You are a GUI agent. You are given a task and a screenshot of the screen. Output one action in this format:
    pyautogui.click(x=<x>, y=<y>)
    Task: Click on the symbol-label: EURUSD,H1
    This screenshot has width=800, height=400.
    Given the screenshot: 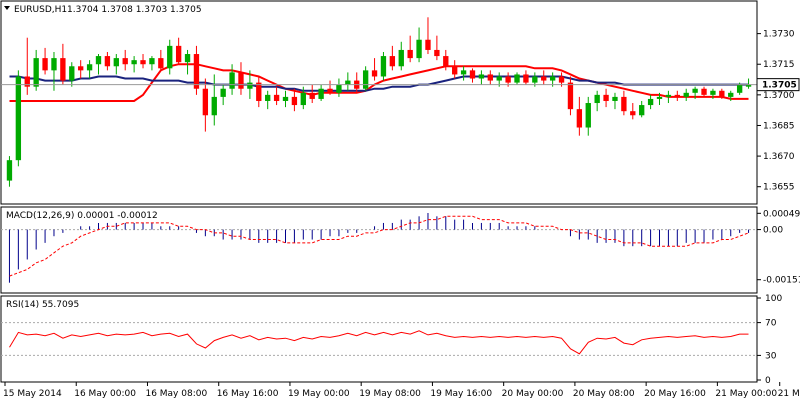 What is the action you would take?
    pyautogui.click(x=40, y=10)
    